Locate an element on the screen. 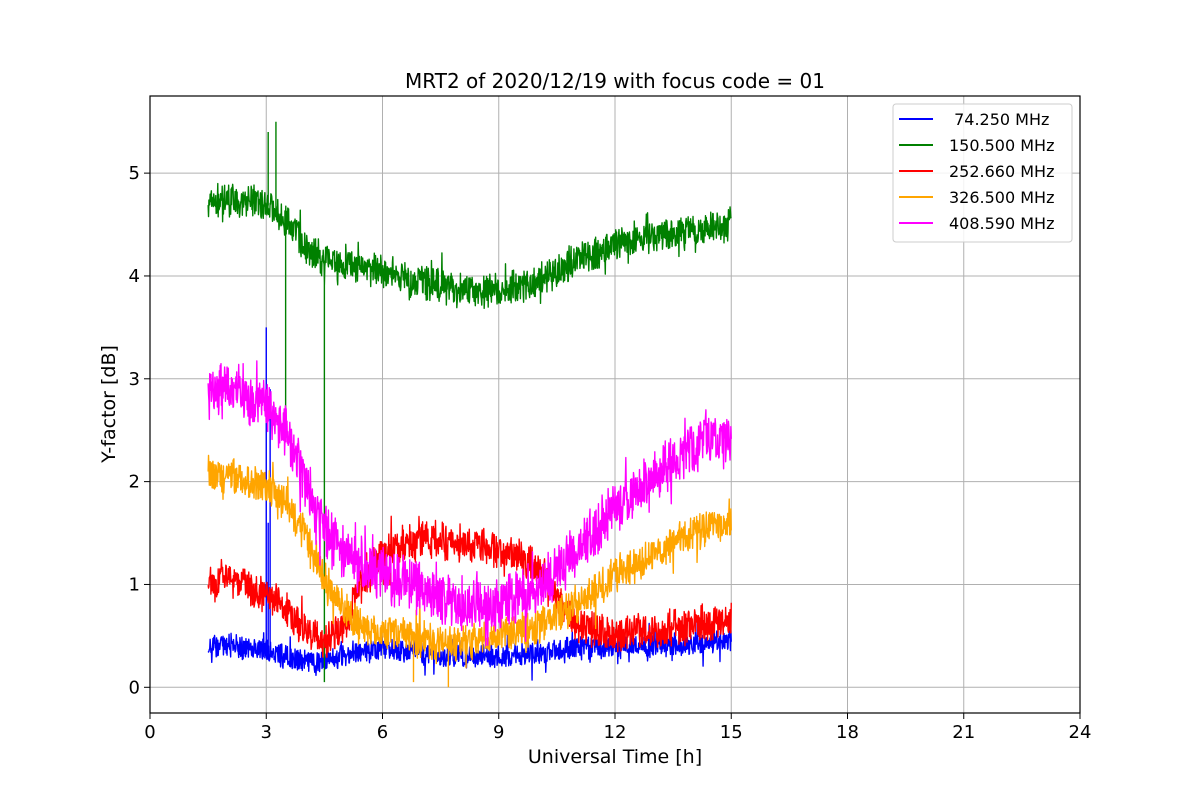  series-line-326-500-mhz is located at coordinates (469, 571).